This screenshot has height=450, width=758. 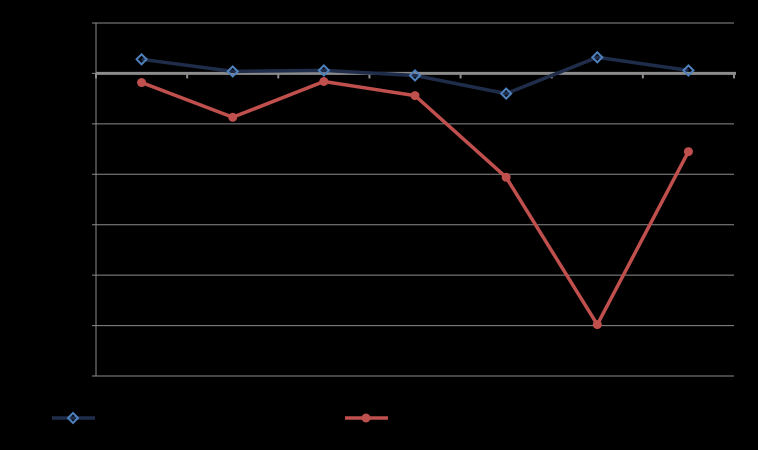 I want to click on line, so click(x=415, y=75).